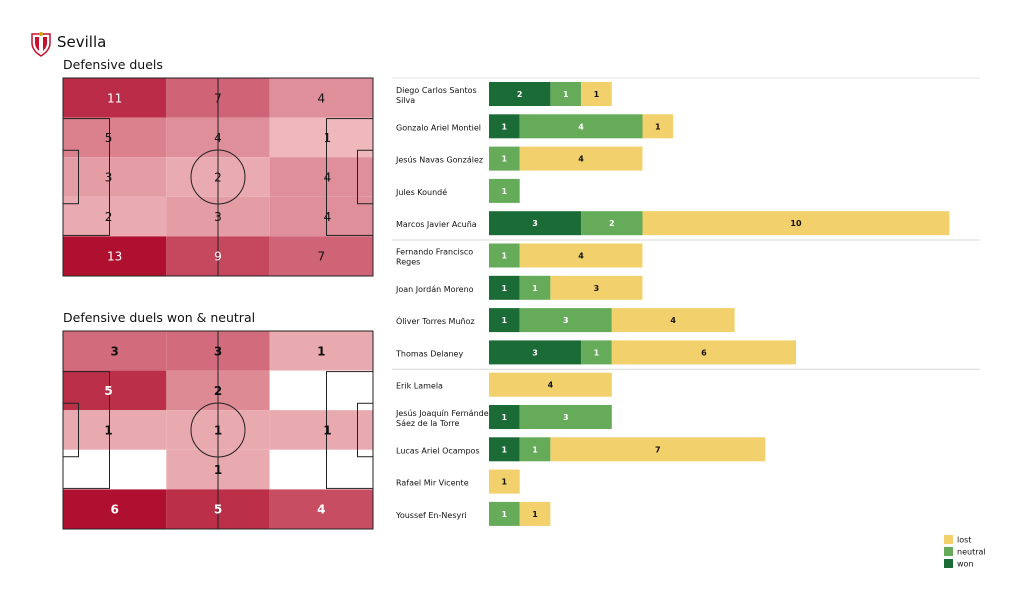  Describe the element at coordinates (439, 160) in the screenshot. I see `player-name-label: Jesús Navas González` at that location.